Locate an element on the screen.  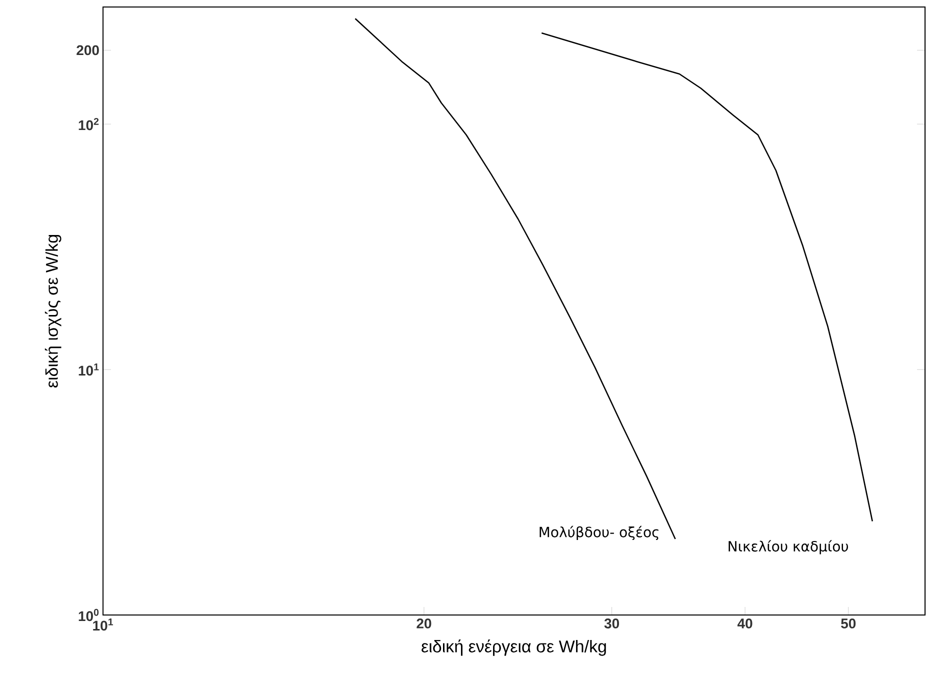
y-tick-label: 10$^{1}$ is located at coordinates (88, 369).